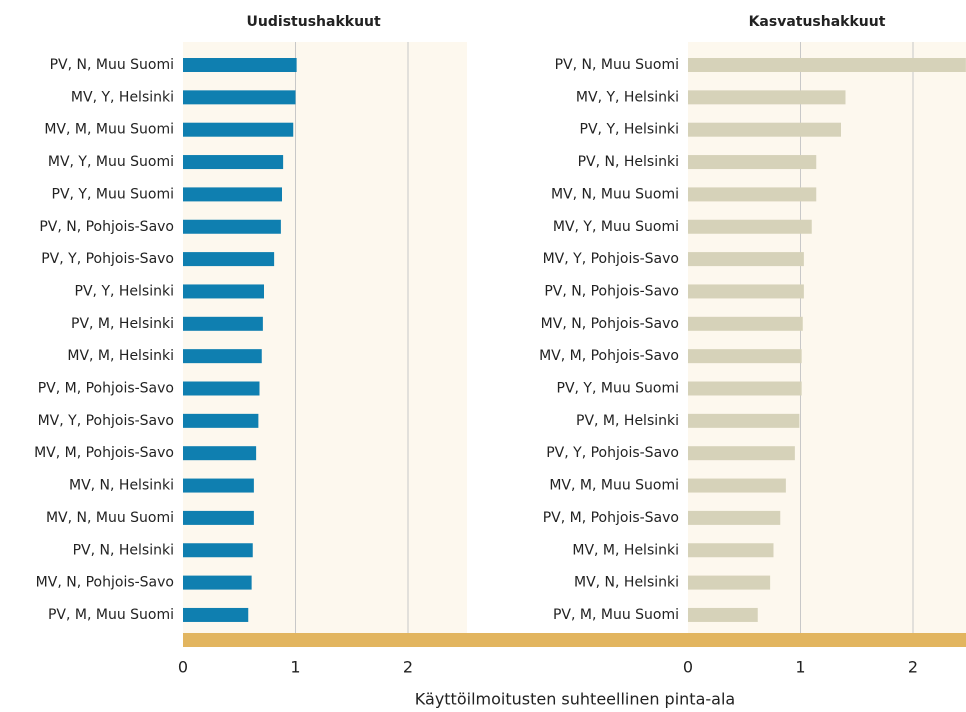 The height and width of the screenshot is (712, 966). I want to click on x-axis-band, so click(574, 640).